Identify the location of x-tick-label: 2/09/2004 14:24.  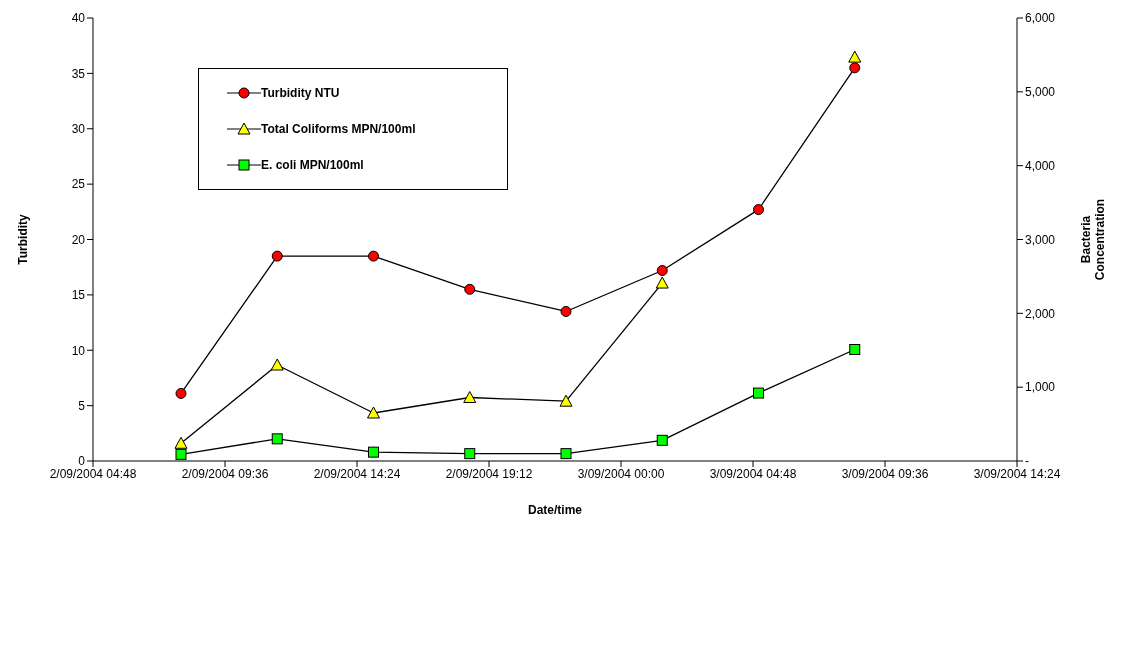
(357, 473).